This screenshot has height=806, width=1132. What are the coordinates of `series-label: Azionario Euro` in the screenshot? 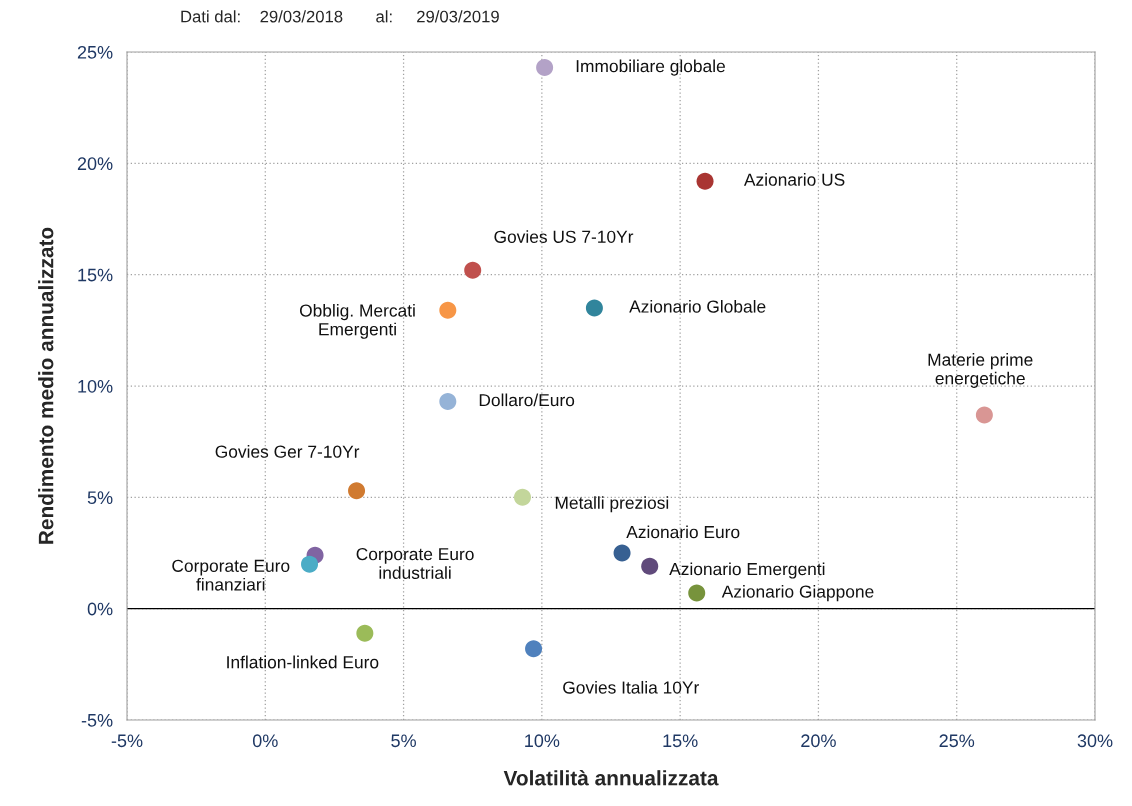 It's located at (683, 532).